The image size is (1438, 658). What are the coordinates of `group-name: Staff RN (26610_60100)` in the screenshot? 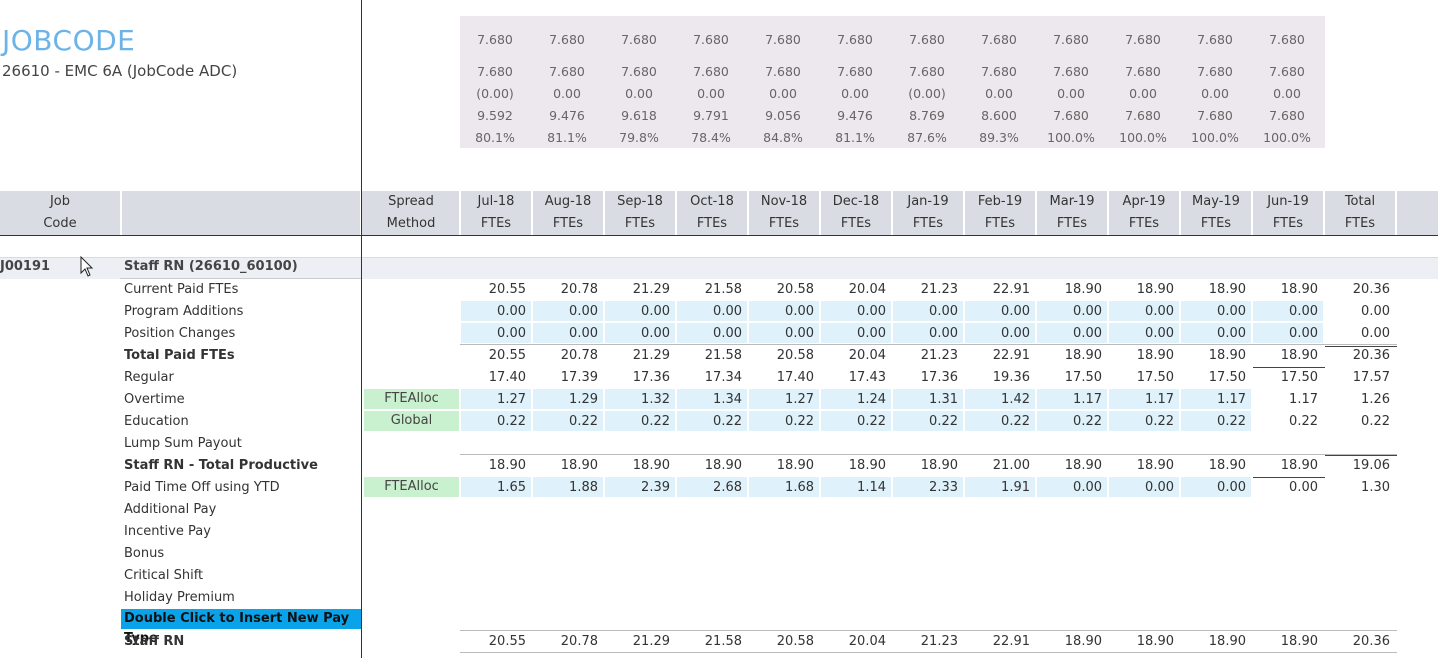 It's located at (211, 266).